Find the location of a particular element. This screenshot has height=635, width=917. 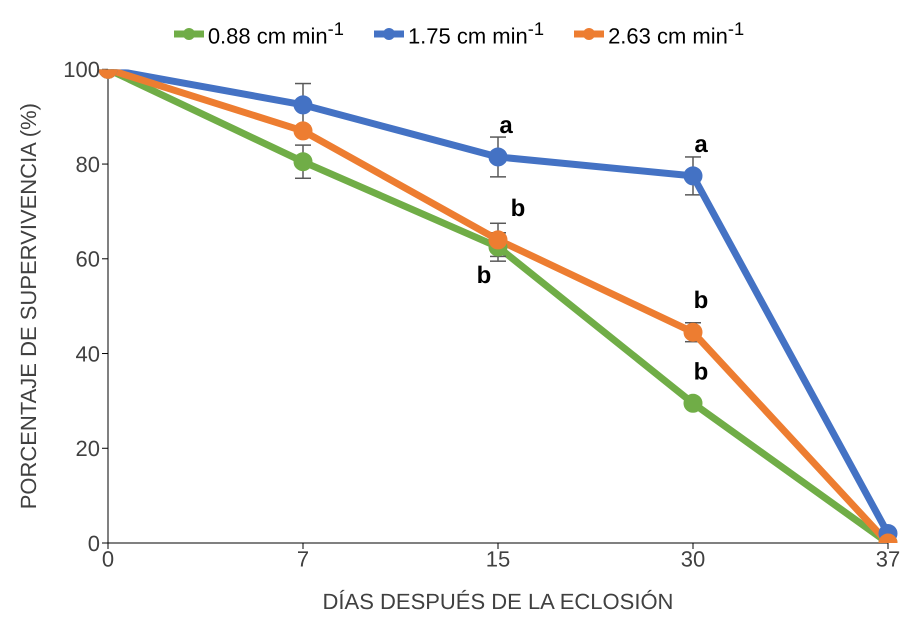

y-tick-label: 80 is located at coordinates (88, 164).